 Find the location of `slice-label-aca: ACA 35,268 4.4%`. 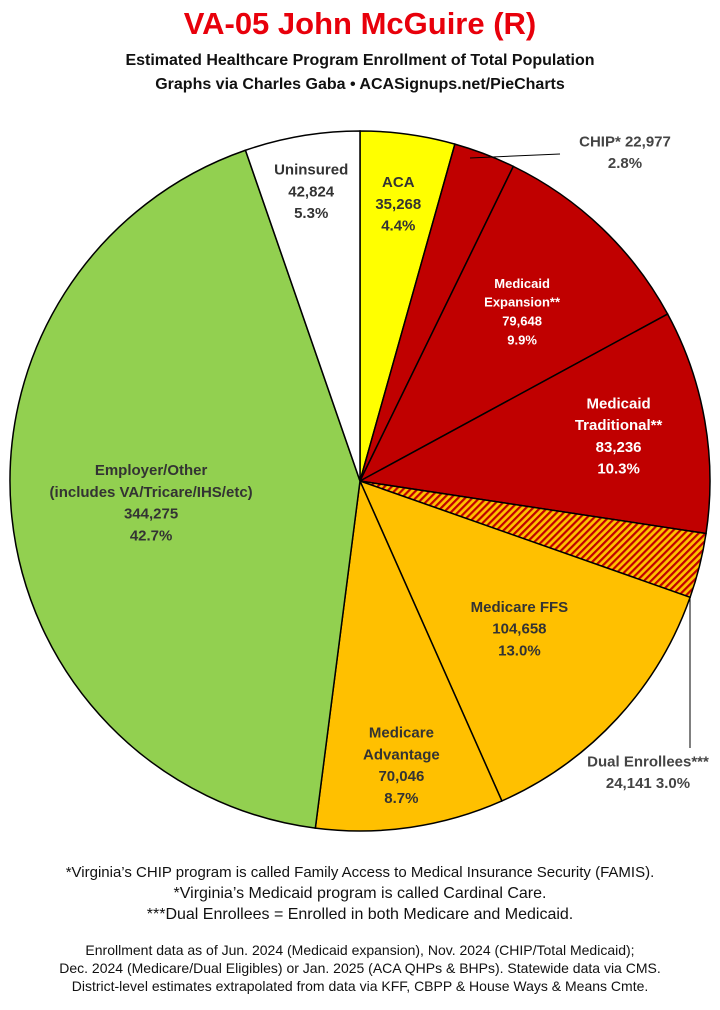

slice-label-aca: ACA 35,268 4.4% is located at coordinates (398, 204).